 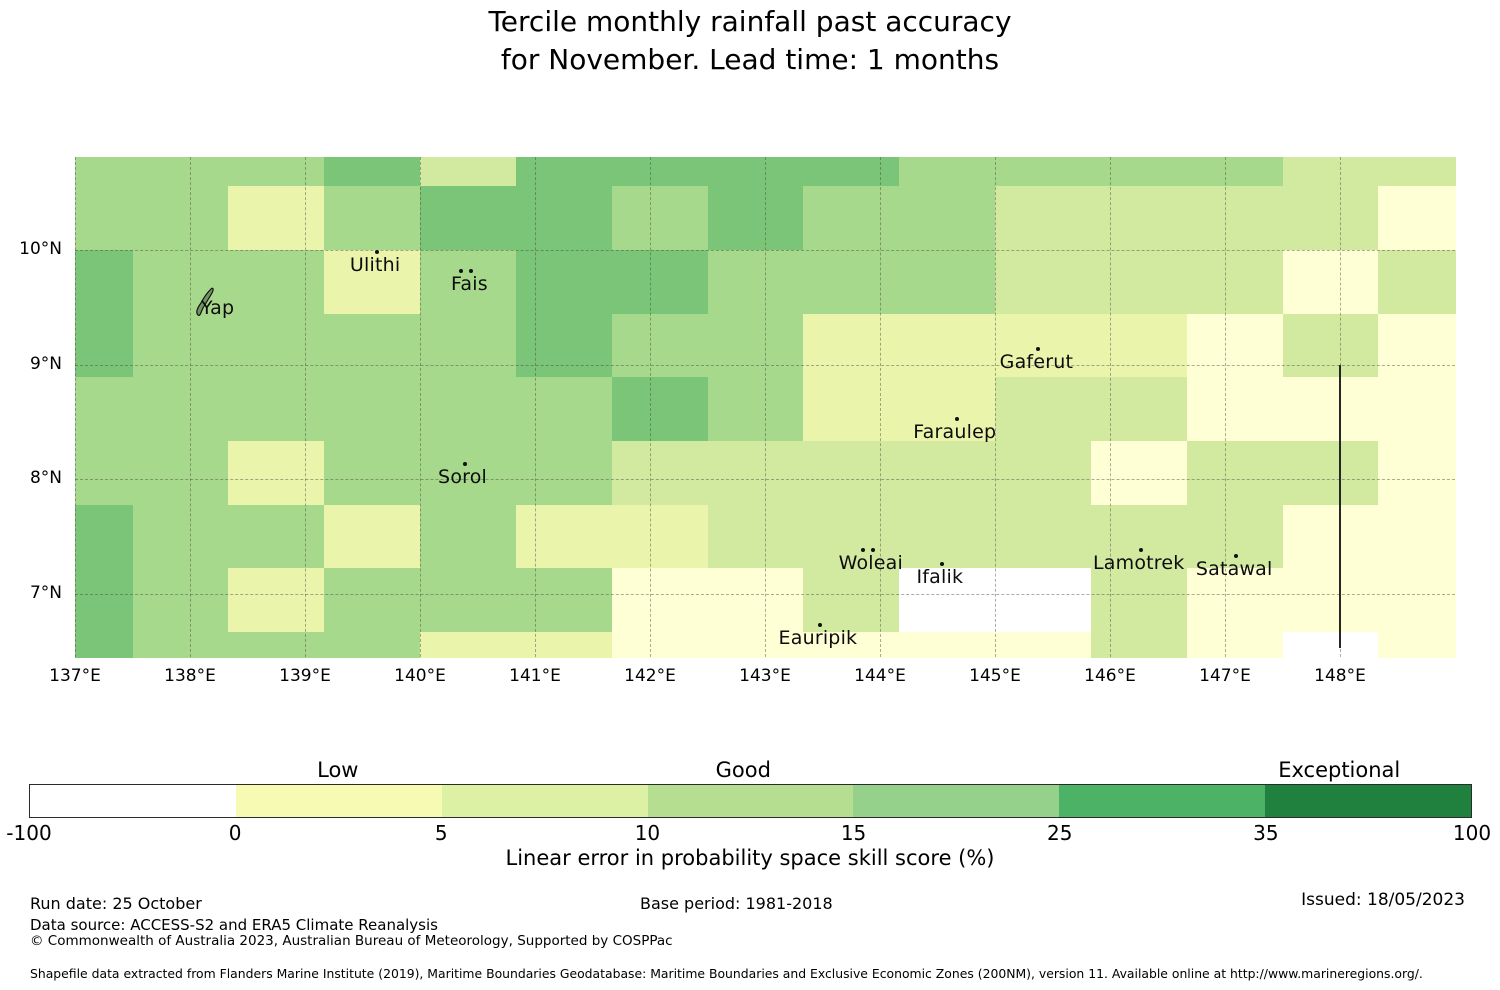 What do you see at coordinates (116, 903) in the screenshot?
I see `footer-run-date: Run date: 25 October` at bounding box center [116, 903].